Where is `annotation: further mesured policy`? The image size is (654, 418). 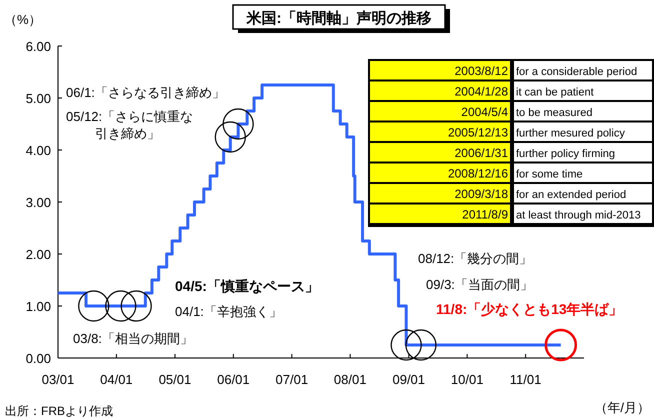
annotation: further mesured policy is located at coordinates (571, 134).